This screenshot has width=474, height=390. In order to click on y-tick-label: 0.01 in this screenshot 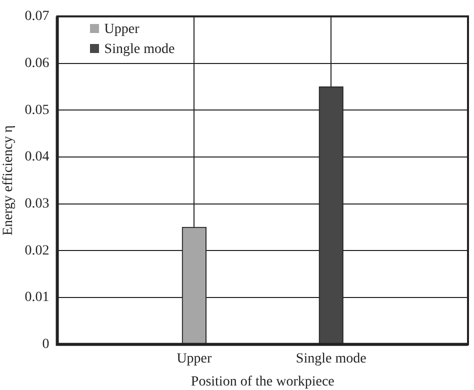, I will do `click(37, 298)`.